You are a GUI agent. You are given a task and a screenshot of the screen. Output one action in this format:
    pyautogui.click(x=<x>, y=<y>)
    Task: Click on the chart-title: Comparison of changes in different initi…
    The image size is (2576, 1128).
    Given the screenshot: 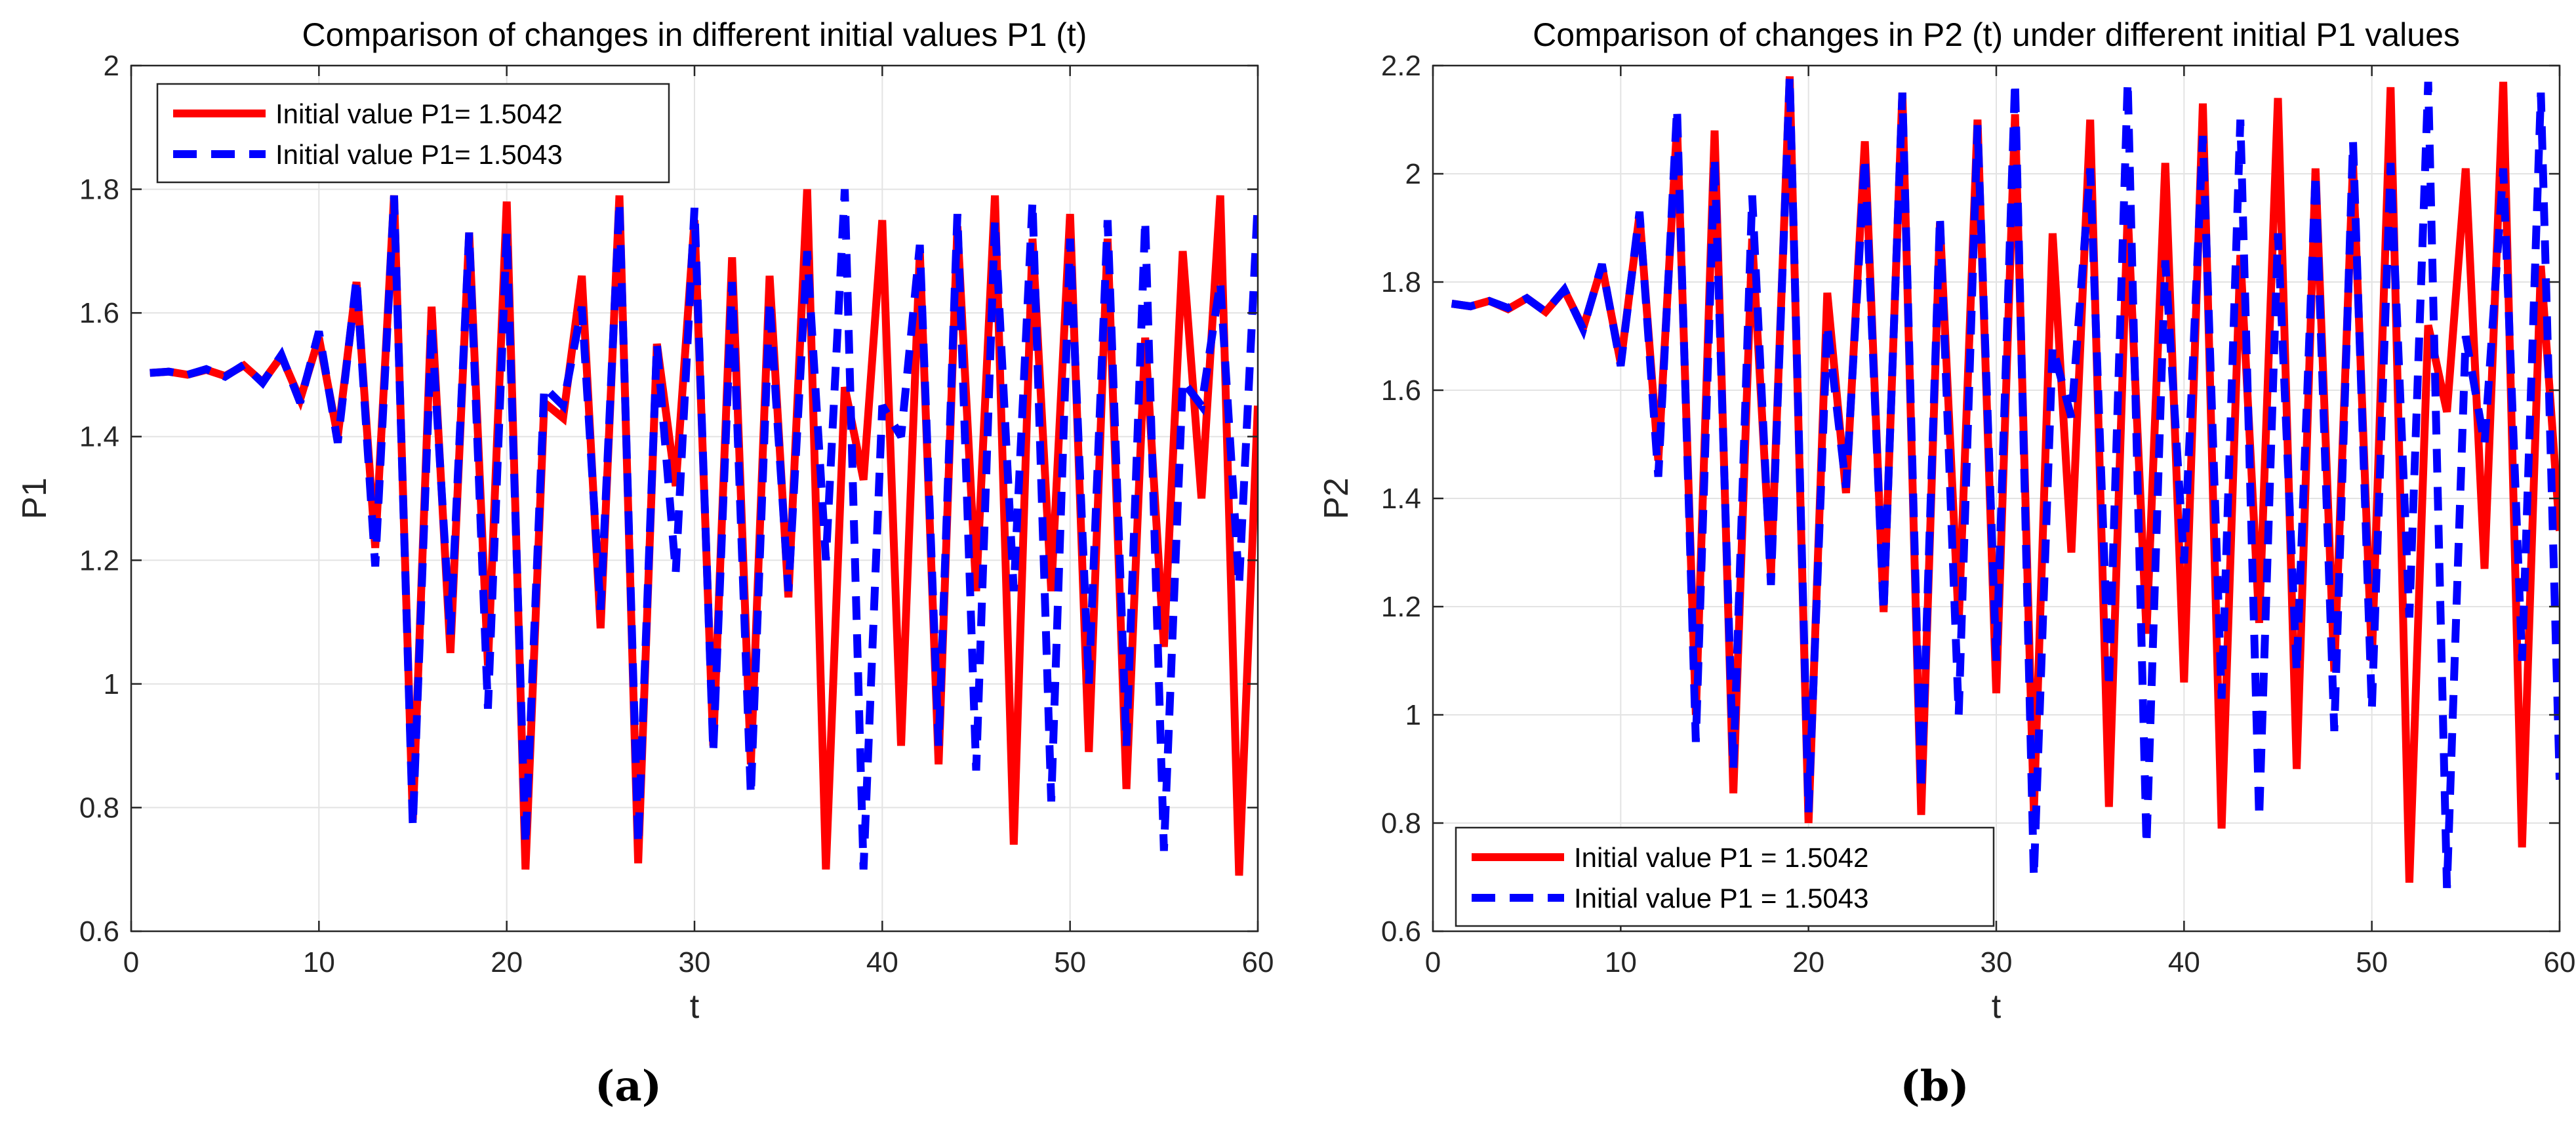 What is the action you would take?
    pyautogui.click(x=695, y=35)
    